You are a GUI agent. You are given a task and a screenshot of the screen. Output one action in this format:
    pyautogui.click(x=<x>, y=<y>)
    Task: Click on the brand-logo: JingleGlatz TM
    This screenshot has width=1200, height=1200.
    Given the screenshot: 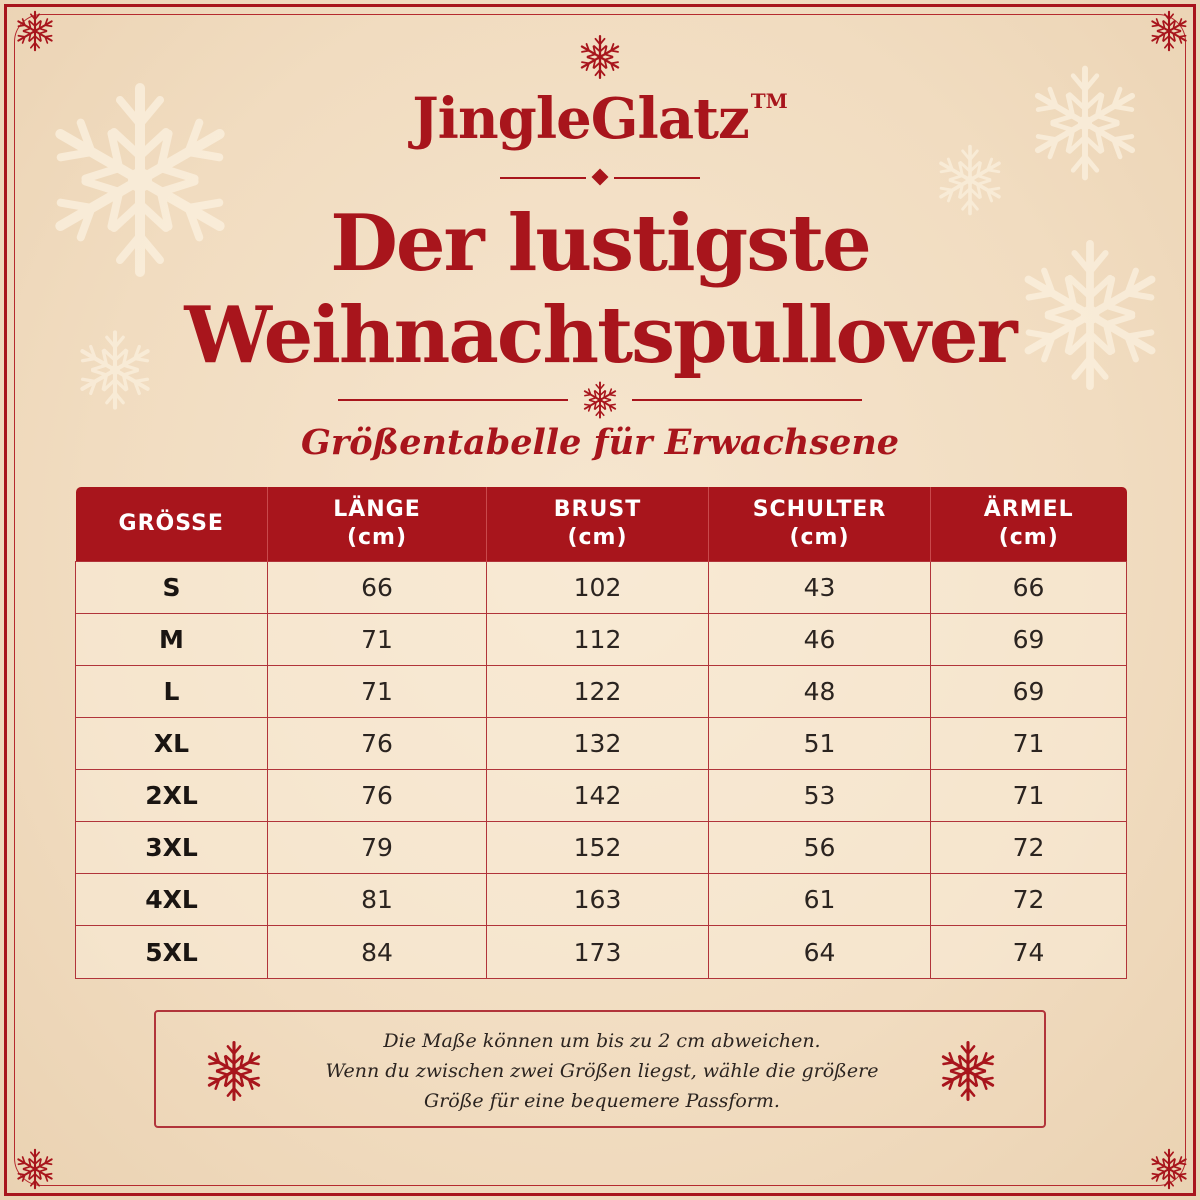 What is the action you would take?
    pyautogui.click(x=600, y=119)
    